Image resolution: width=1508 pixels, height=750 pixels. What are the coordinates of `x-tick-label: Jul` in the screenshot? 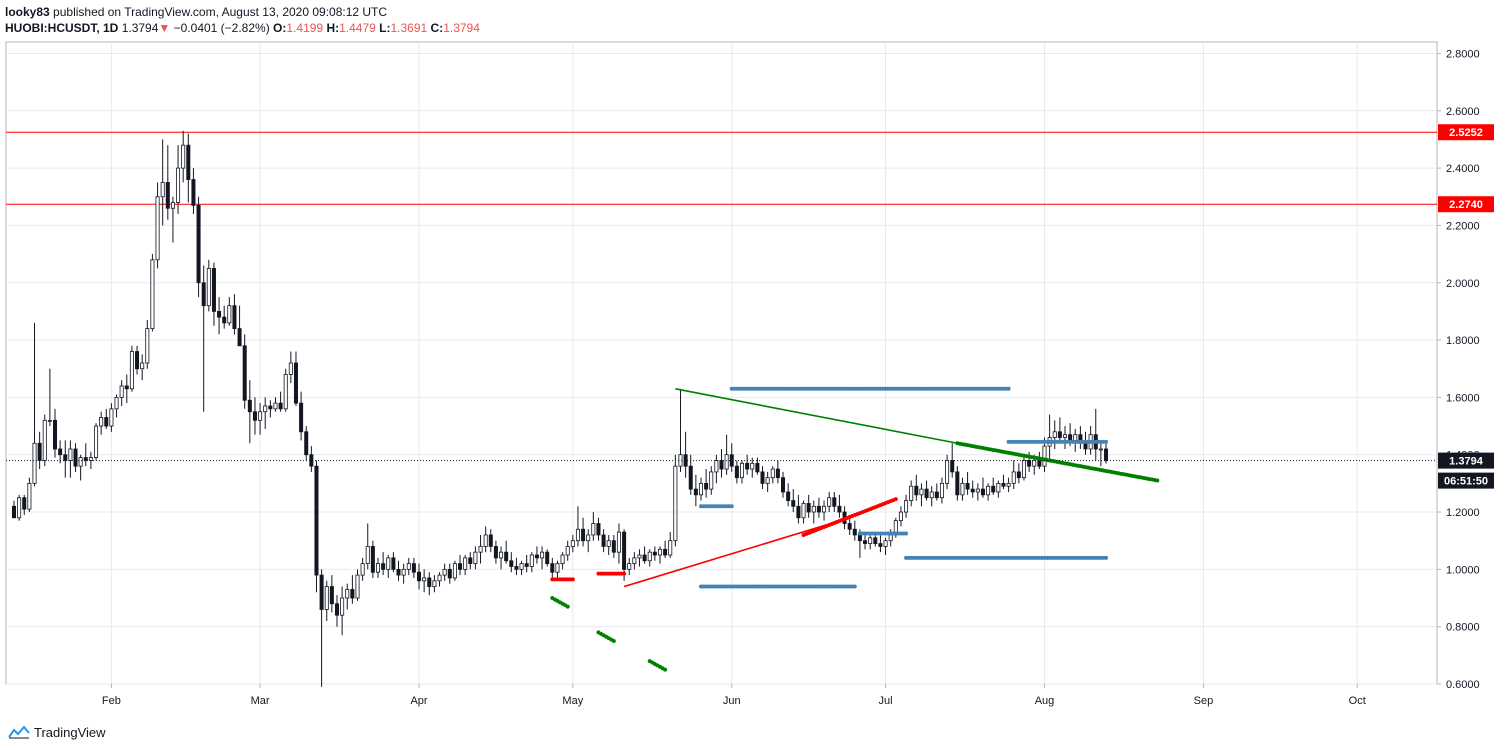 It's located at (886, 701).